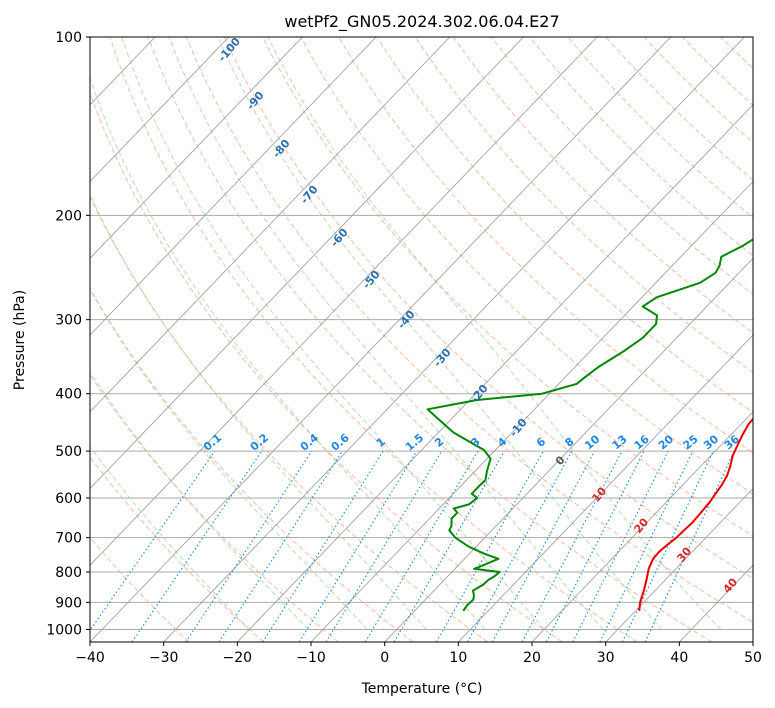 Image resolution: width=775 pixels, height=708 pixels. I want to click on y-tick-label: 500, so click(68, 452).